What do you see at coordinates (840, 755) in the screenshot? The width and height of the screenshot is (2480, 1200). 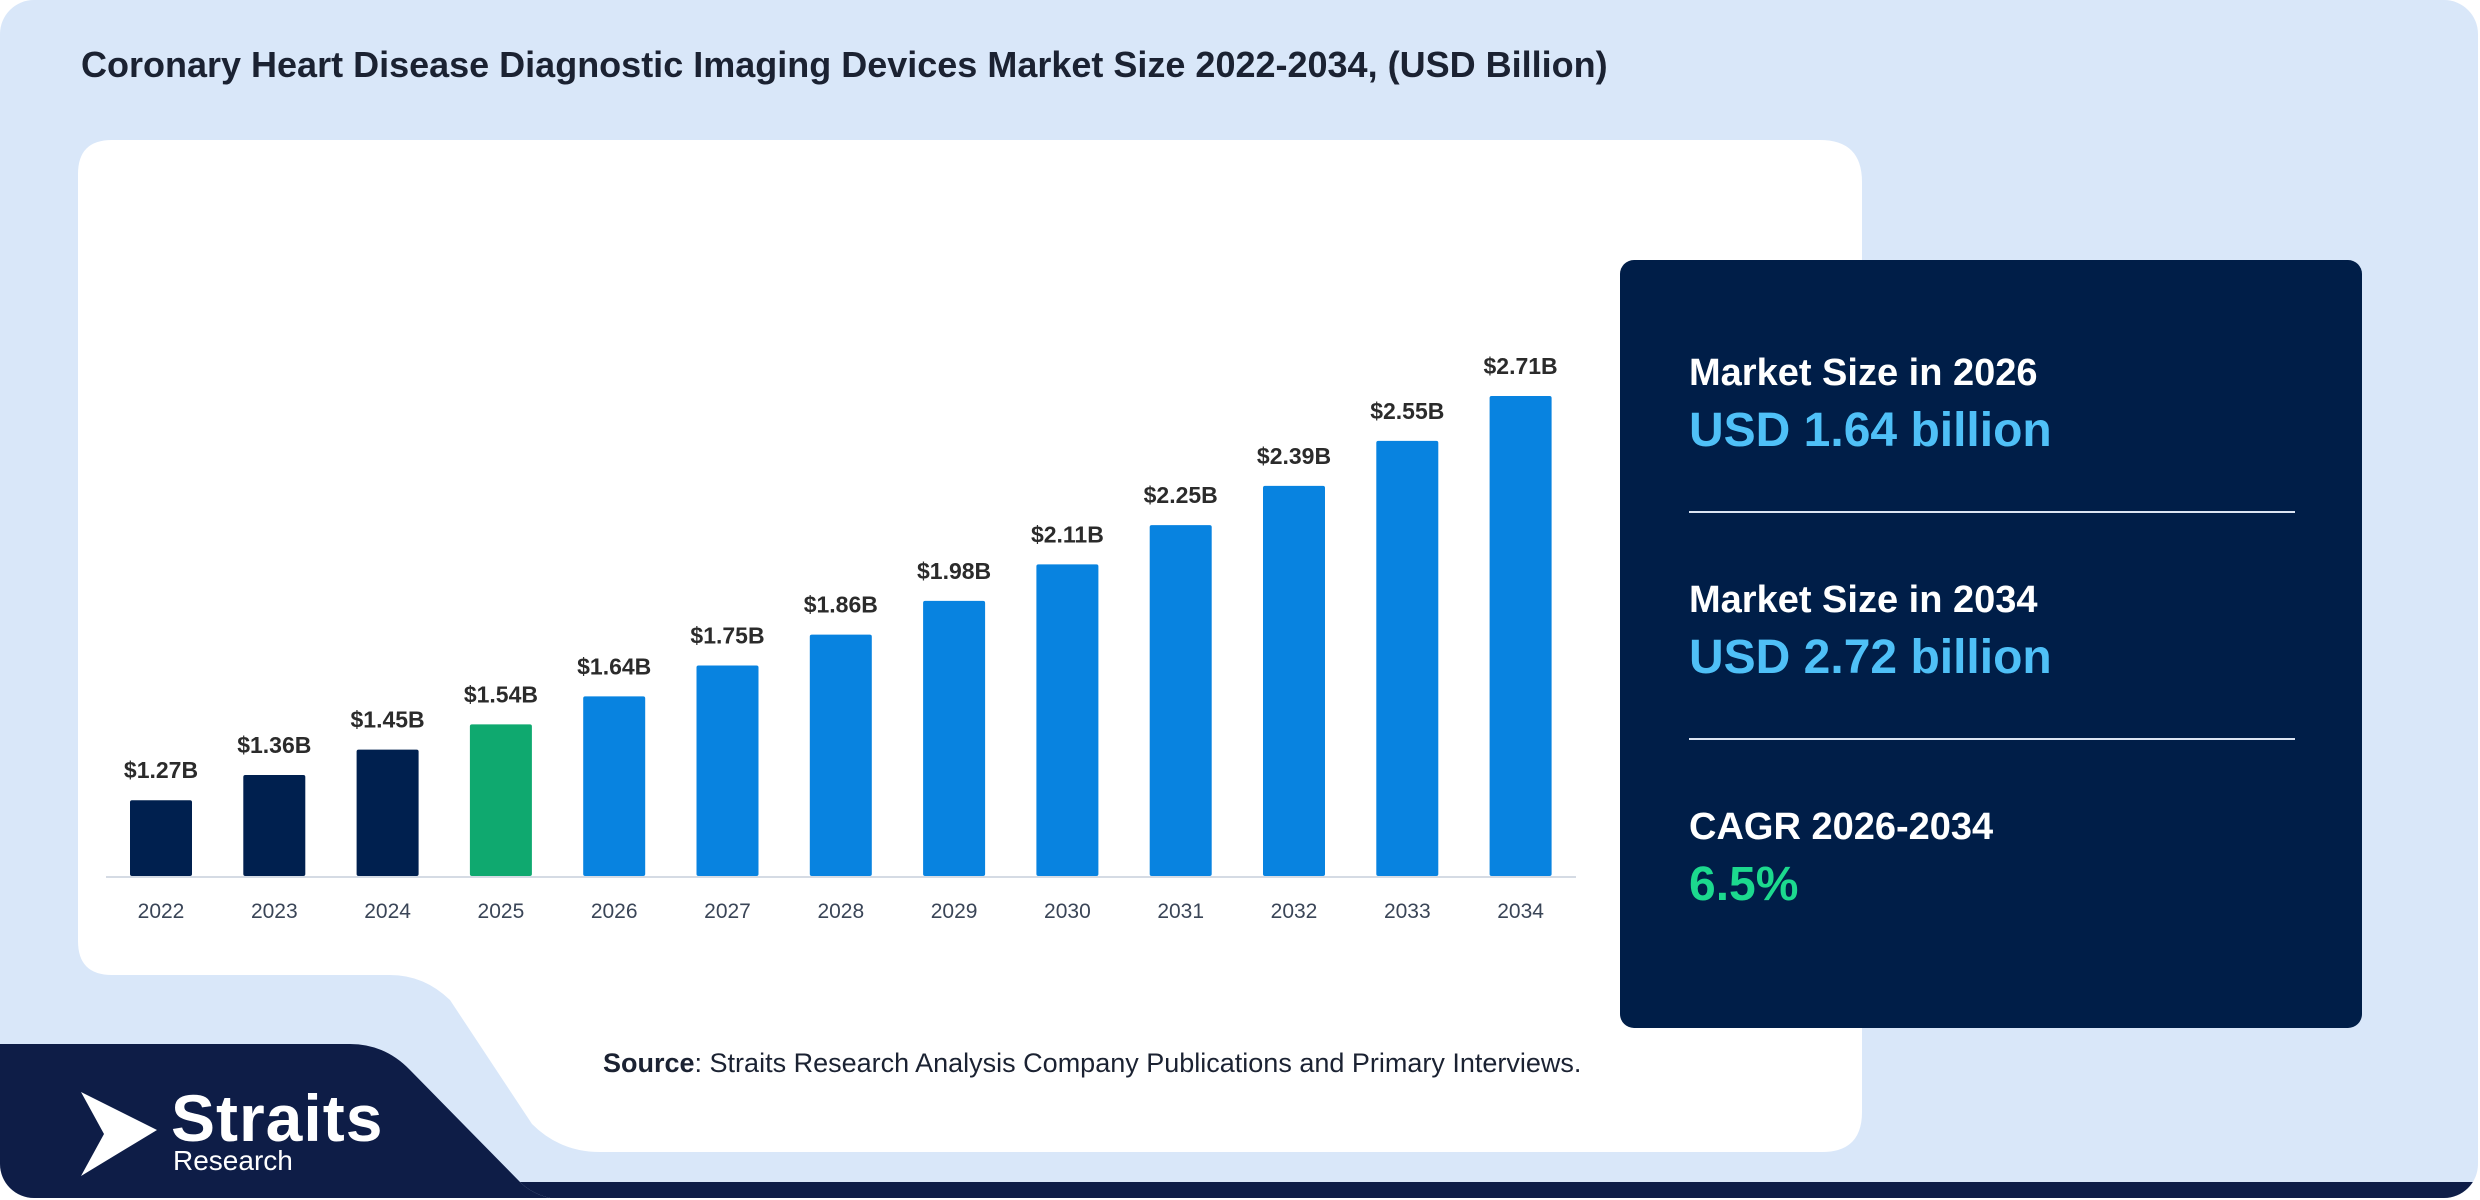 I see `bar-2028` at bounding box center [840, 755].